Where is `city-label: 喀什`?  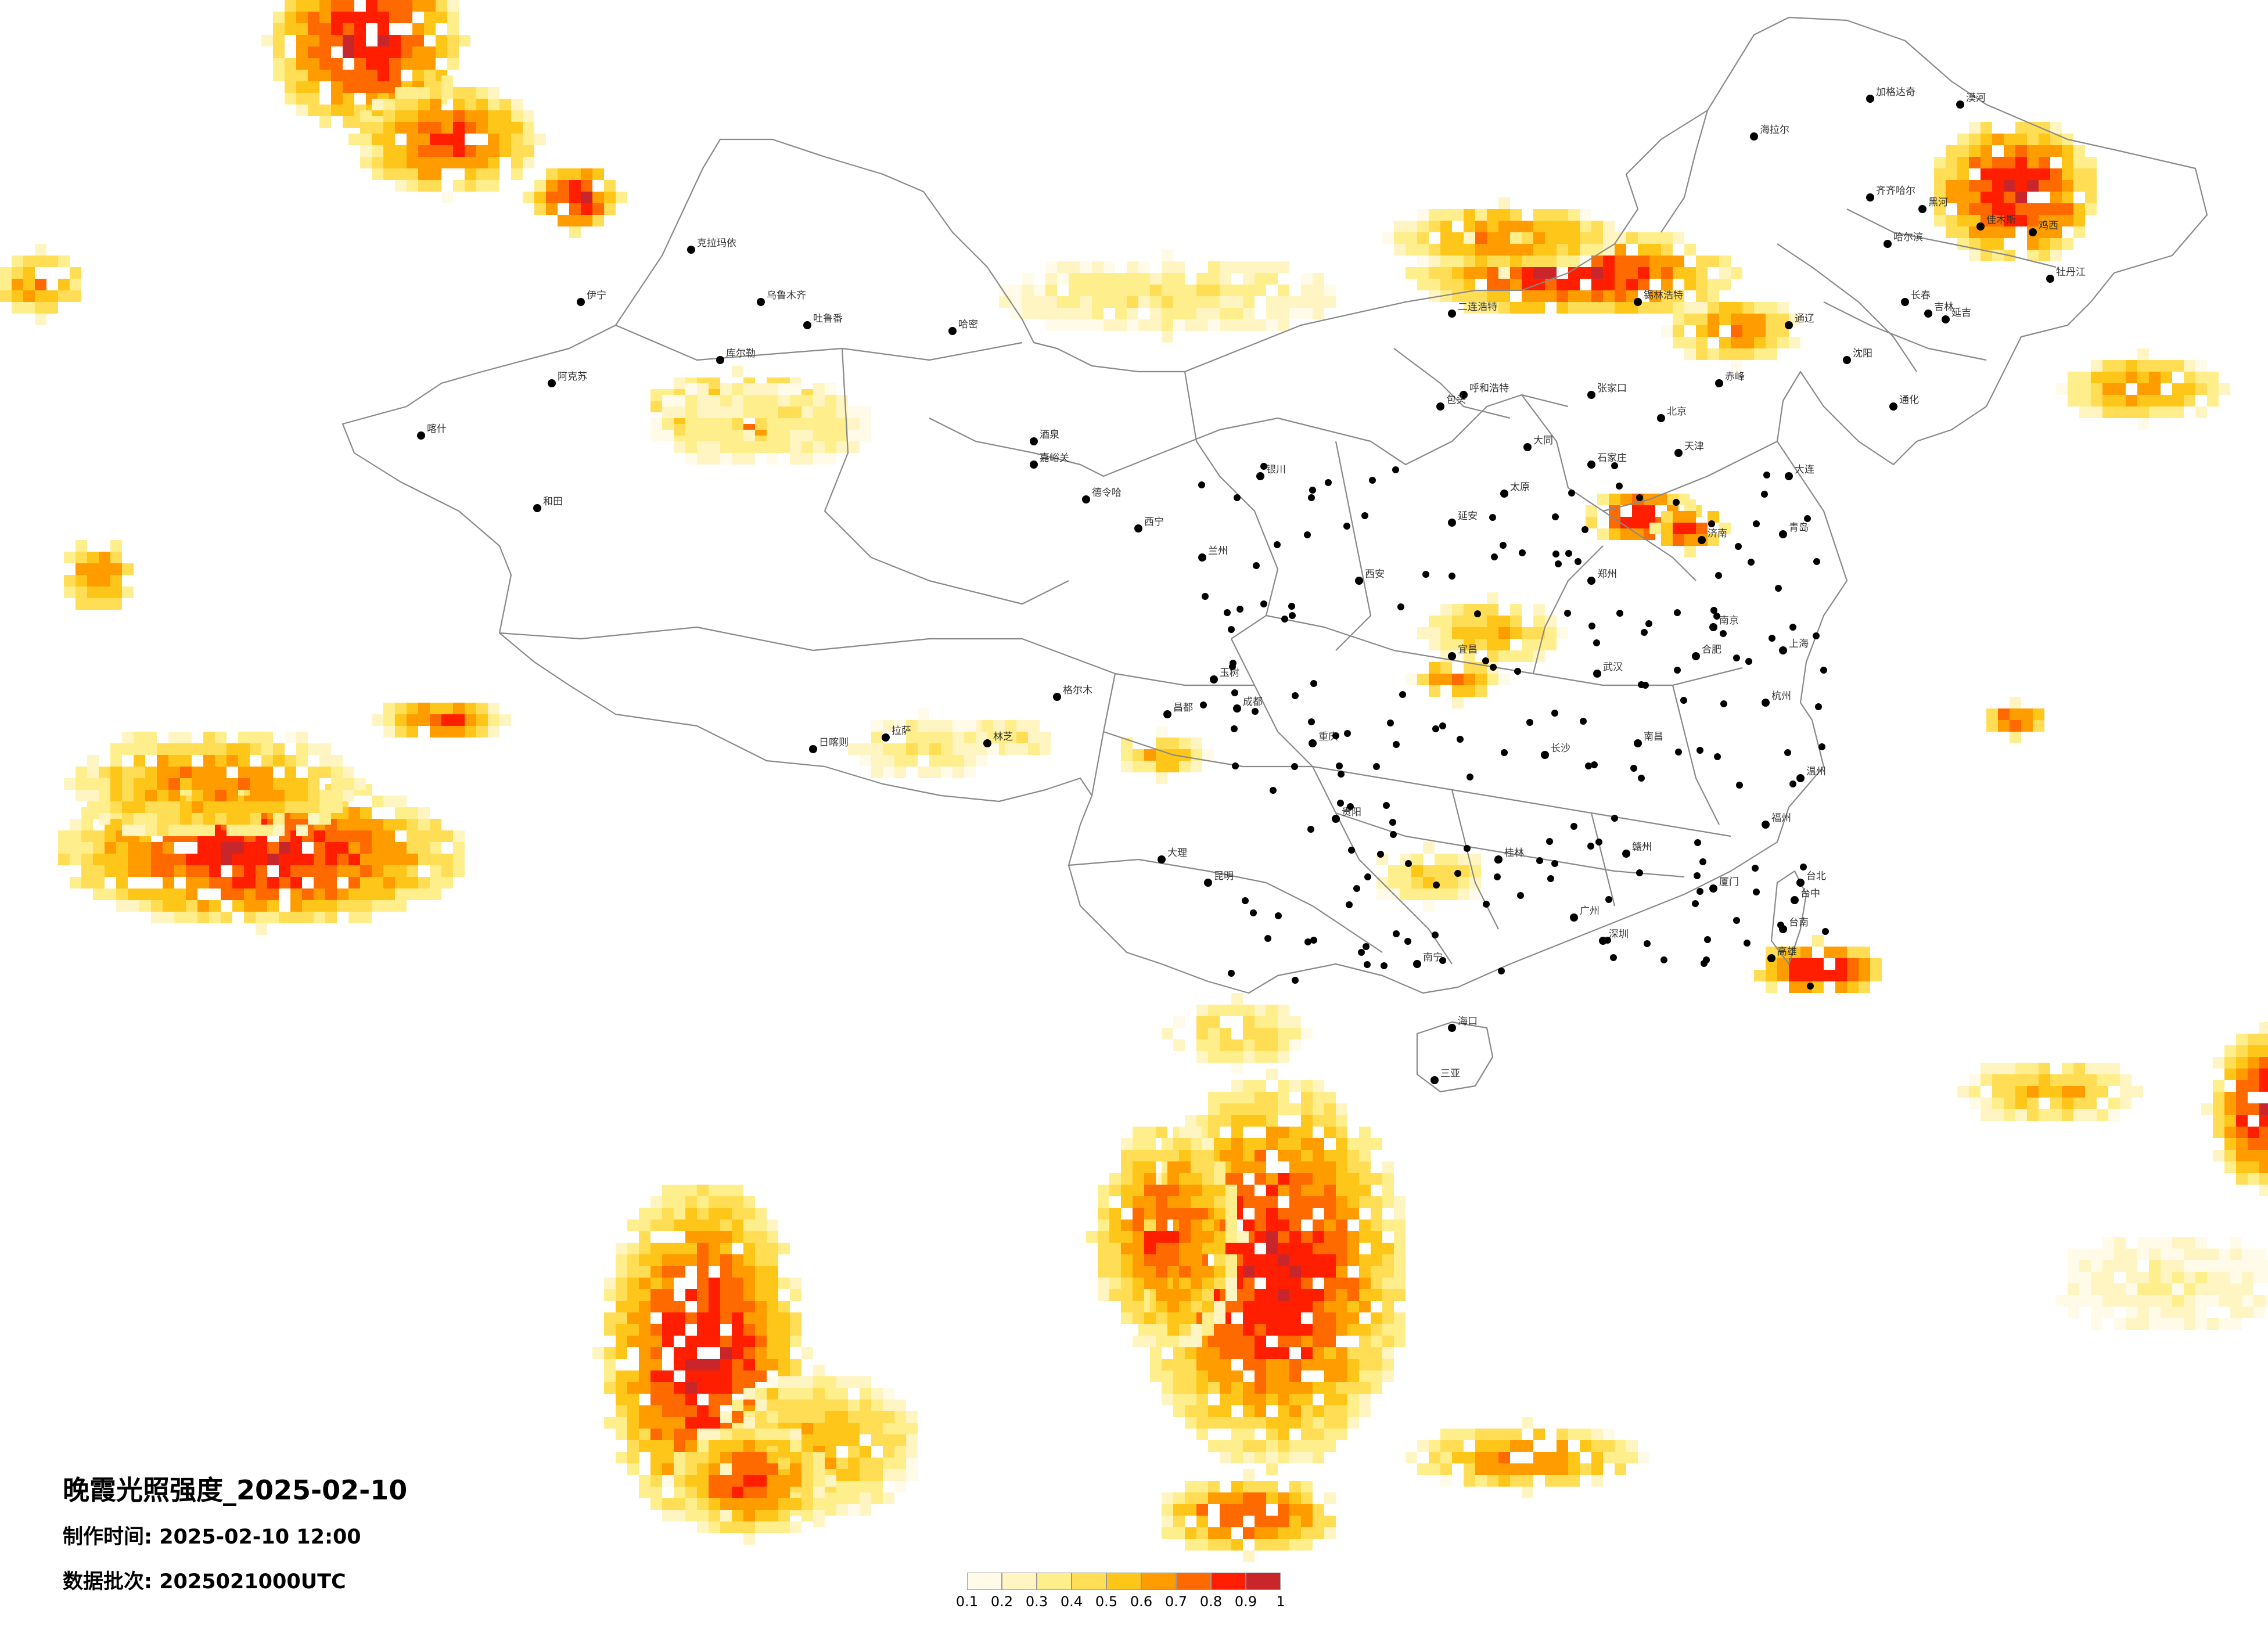 city-label: 喀什 is located at coordinates (437, 429).